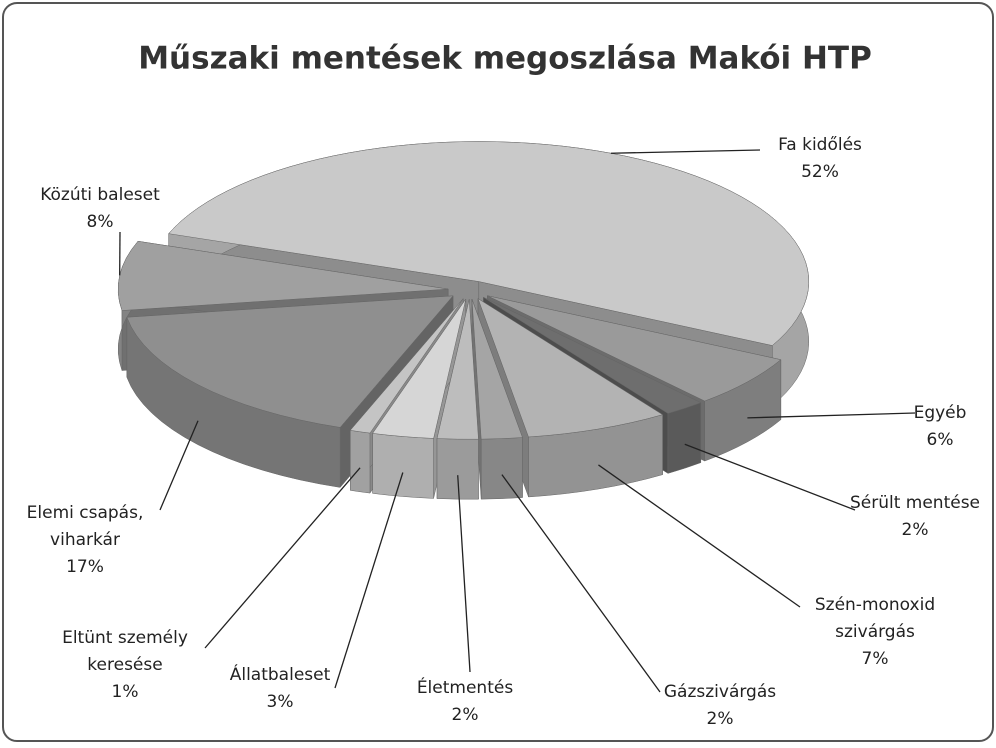  Describe the element at coordinates (820, 145) in the screenshot. I see `slice-label: Fa kidőlés` at that location.